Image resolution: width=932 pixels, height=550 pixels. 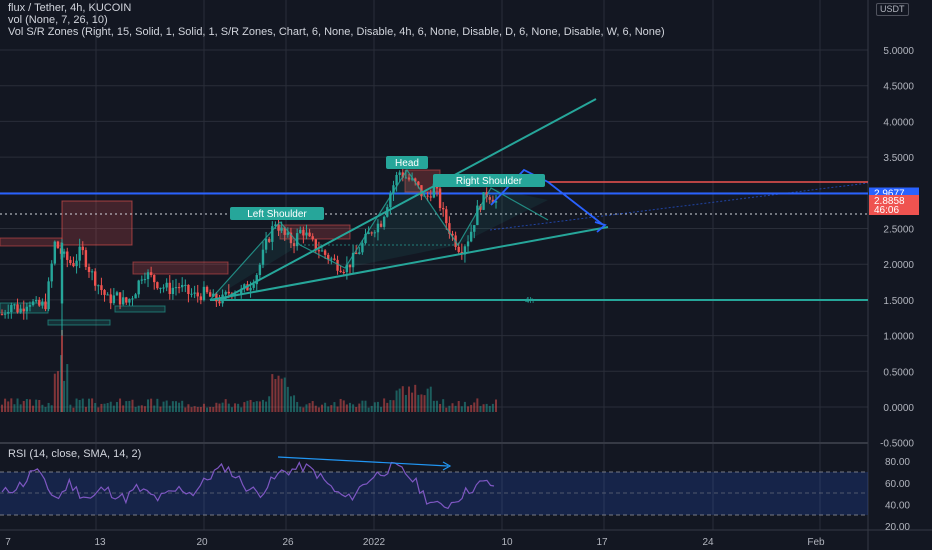 What do you see at coordinates (58, 20) in the screenshot?
I see `vol-indicator-legend: vol (None, 7, 26, 10)` at bounding box center [58, 20].